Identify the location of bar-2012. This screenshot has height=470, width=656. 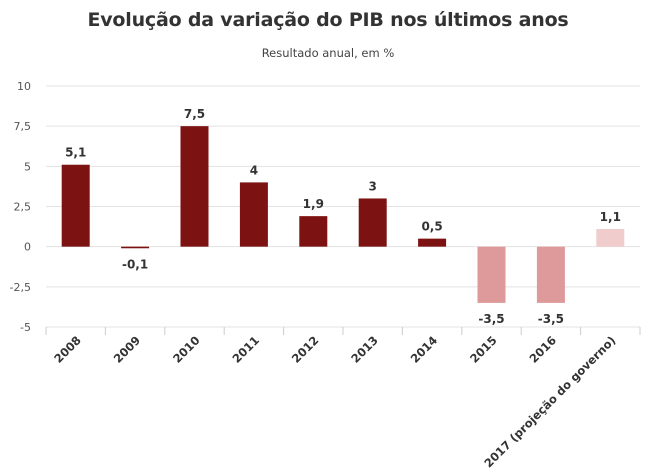
(313, 231).